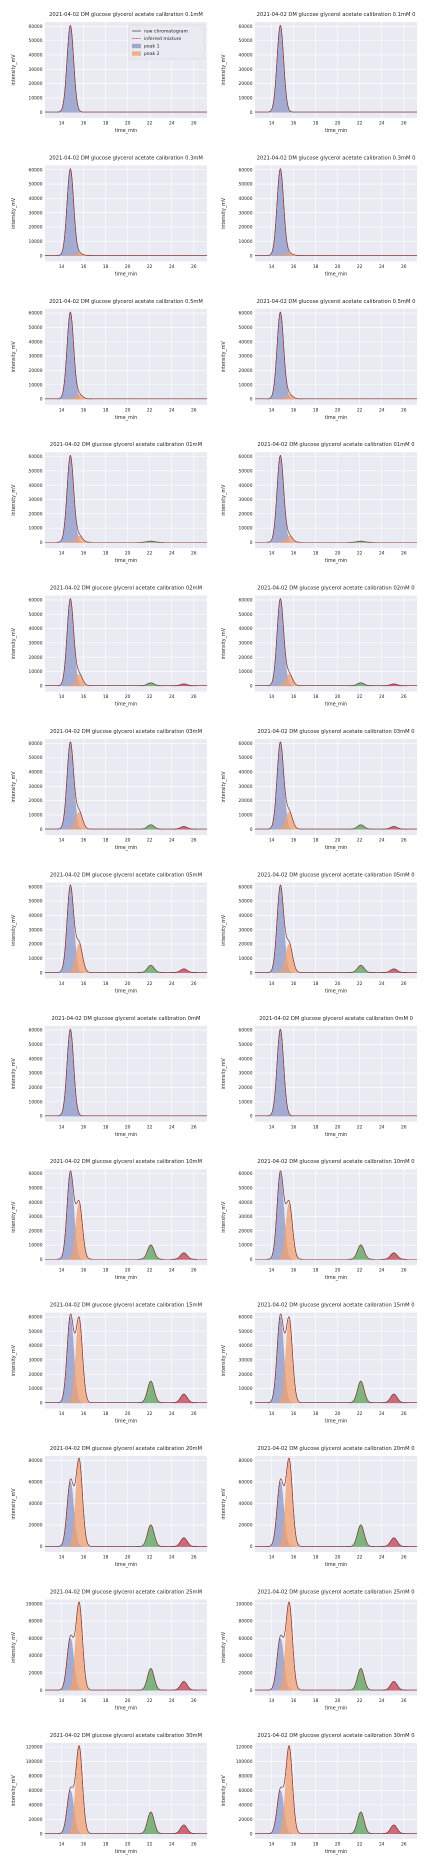 The image size is (432, 1872). What do you see at coordinates (36, 1332) in the screenshot?
I see `y-tick-label: 50000` at bounding box center [36, 1332].